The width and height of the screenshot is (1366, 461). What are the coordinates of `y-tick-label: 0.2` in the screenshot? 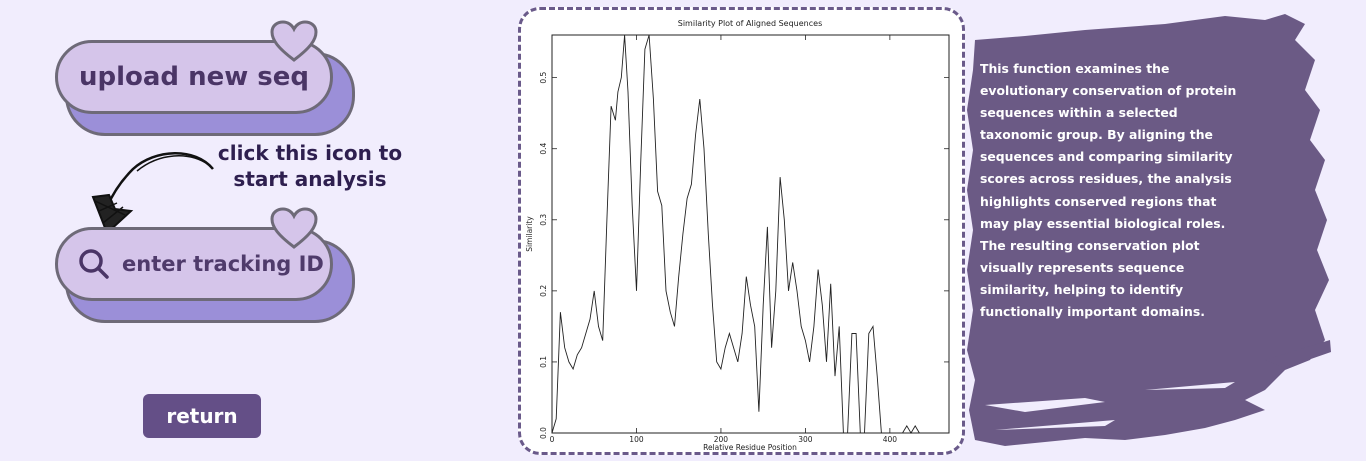 It's located at (543, 291).